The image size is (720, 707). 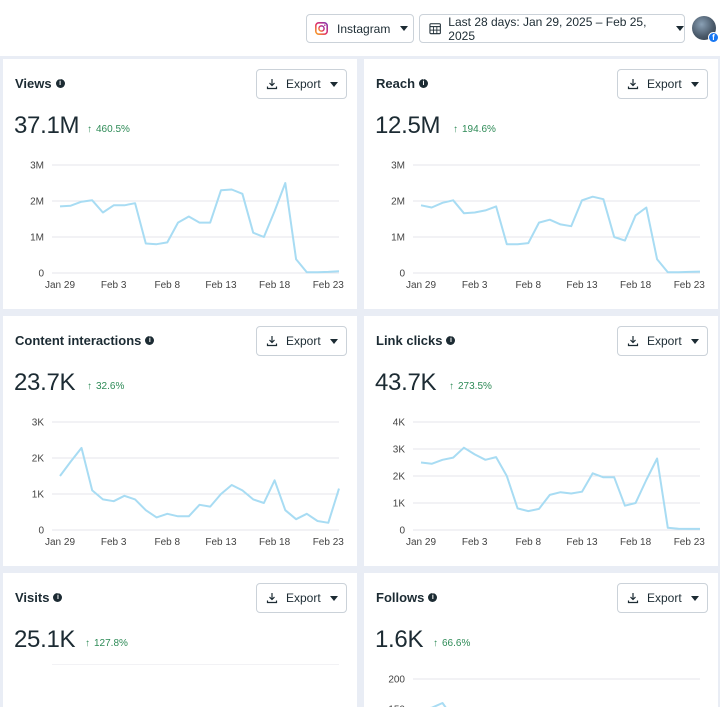 I want to click on metric-delta-label: 273.5%, so click(x=475, y=386).